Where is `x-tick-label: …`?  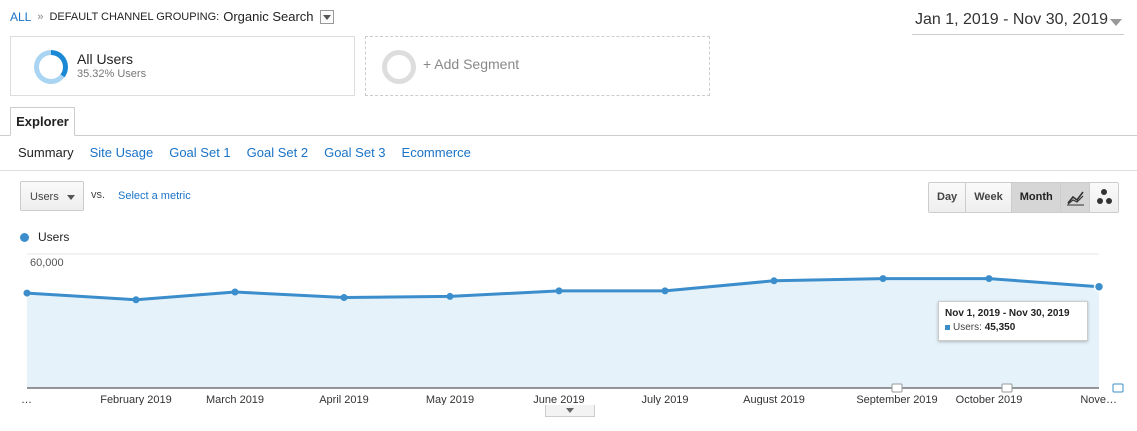 x-tick-label: … is located at coordinates (26, 399).